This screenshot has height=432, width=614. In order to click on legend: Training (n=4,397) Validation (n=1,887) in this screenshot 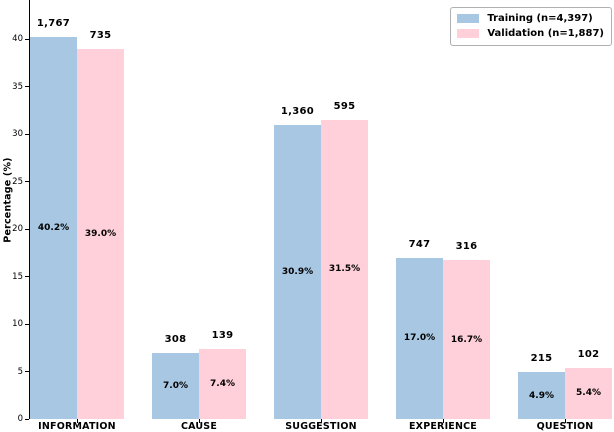, I will do `click(531, 26)`.